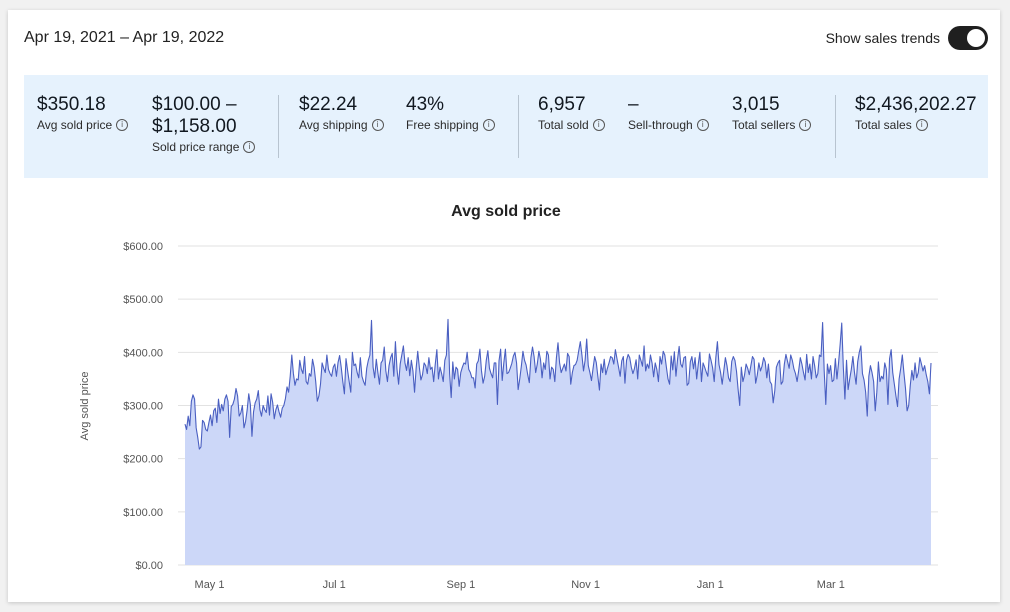 The image size is (1010, 612). I want to click on stat-avg-shipping: $22.24 Avg shipping i, so click(341, 113).